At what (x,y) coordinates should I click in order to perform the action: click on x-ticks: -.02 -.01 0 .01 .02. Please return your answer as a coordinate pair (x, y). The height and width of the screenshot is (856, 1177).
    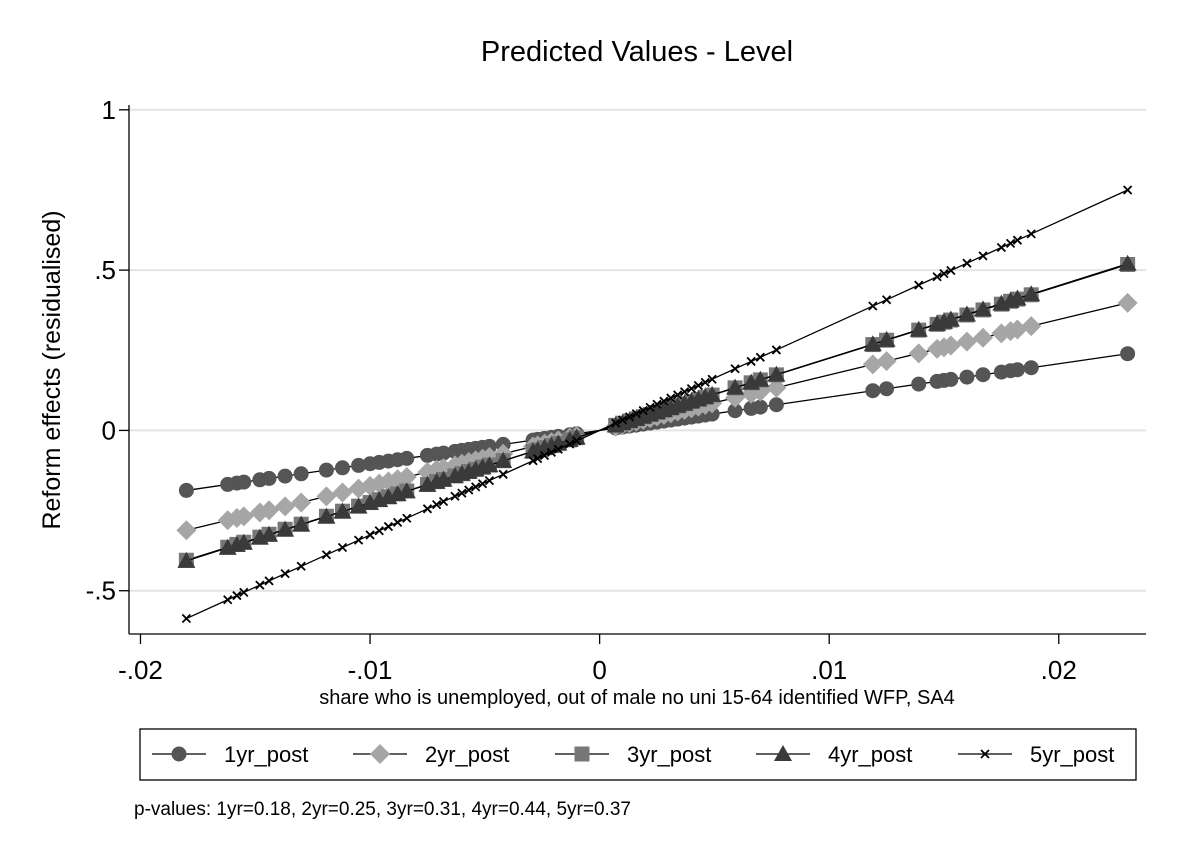
    Looking at the image, I should click on (597, 659).